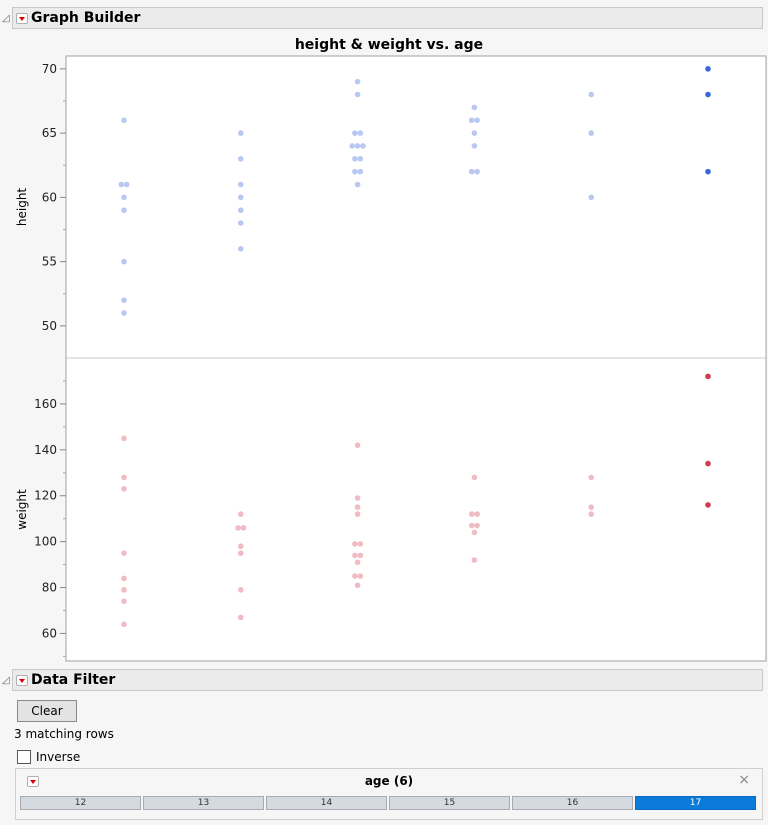  Describe the element at coordinates (45, 450) in the screenshot. I see `y-tick-label: 140` at that location.